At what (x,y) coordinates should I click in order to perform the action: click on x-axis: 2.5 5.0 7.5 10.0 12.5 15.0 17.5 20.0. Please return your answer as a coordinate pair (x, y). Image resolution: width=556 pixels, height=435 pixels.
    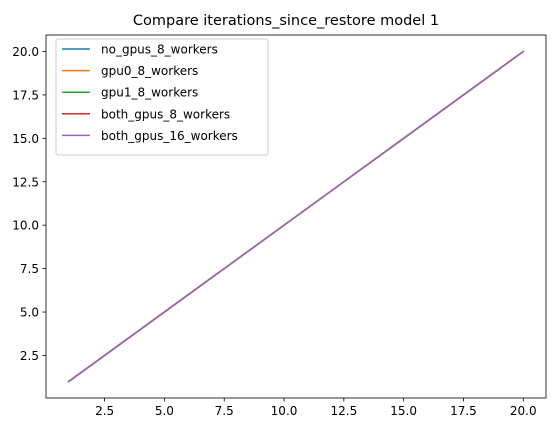
    Looking at the image, I should click on (316, 408).